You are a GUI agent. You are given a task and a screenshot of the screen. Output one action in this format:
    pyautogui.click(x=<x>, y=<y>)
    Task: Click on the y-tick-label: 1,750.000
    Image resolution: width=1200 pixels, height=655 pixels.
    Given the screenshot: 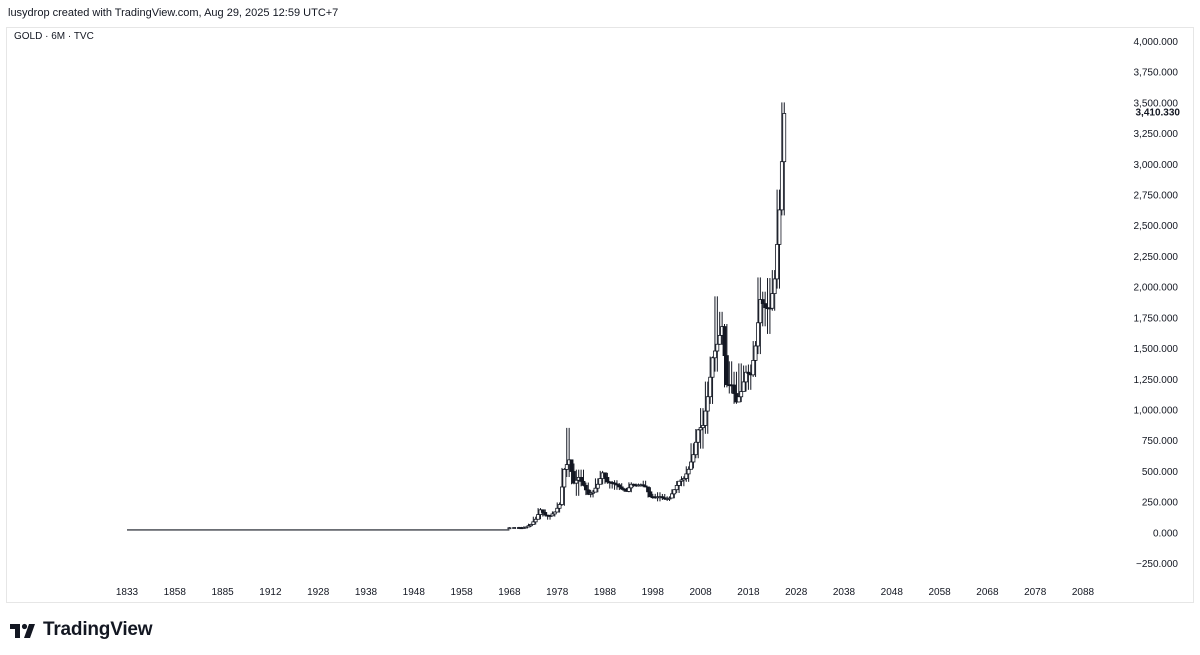 What is the action you would take?
    pyautogui.click(x=1156, y=318)
    